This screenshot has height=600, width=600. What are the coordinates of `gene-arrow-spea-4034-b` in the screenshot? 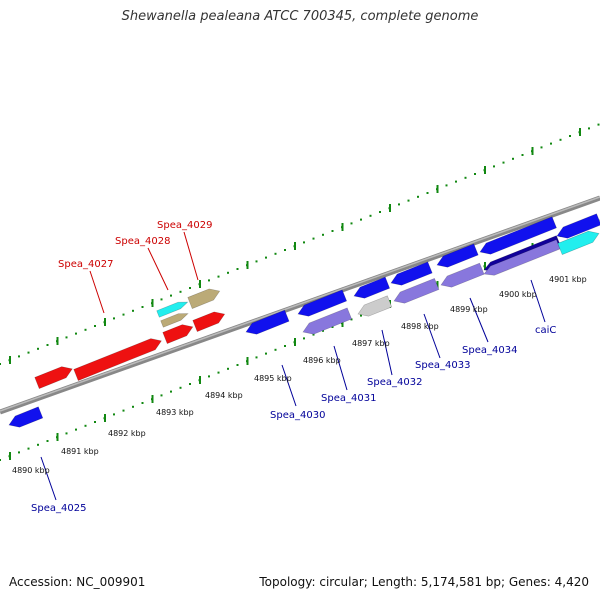 It's located at (462, 276).